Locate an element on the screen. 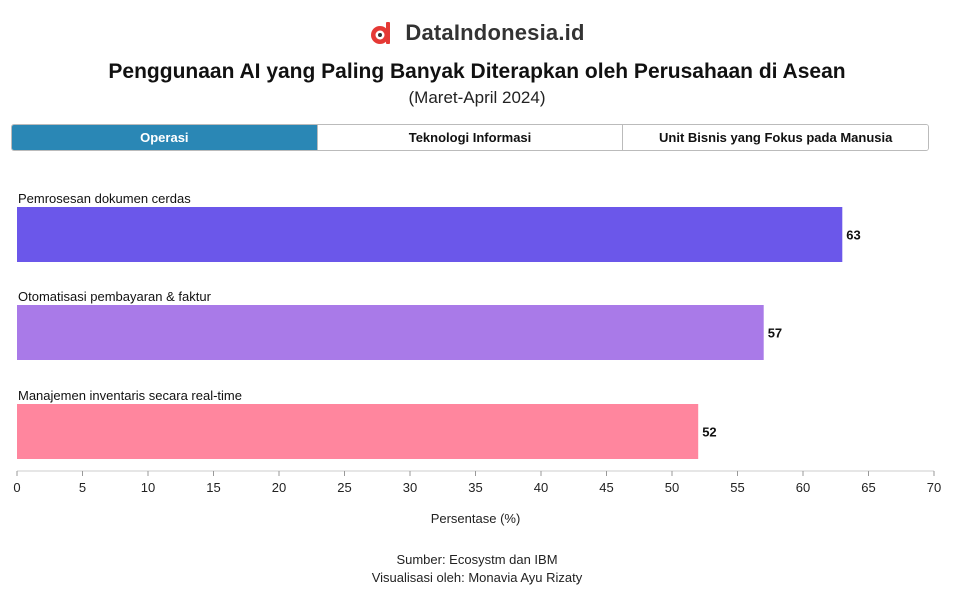  data-label: 57 is located at coordinates (775, 333).